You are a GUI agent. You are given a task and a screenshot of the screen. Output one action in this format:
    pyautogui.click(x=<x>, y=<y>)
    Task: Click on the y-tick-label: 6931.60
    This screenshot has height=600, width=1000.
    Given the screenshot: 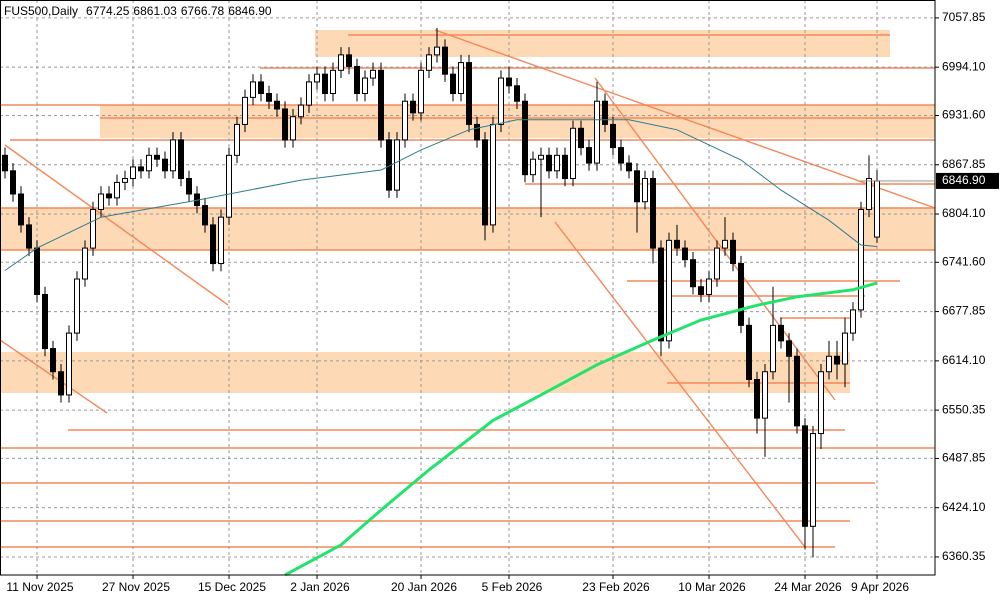 What is the action you would take?
    pyautogui.click(x=964, y=115)
    